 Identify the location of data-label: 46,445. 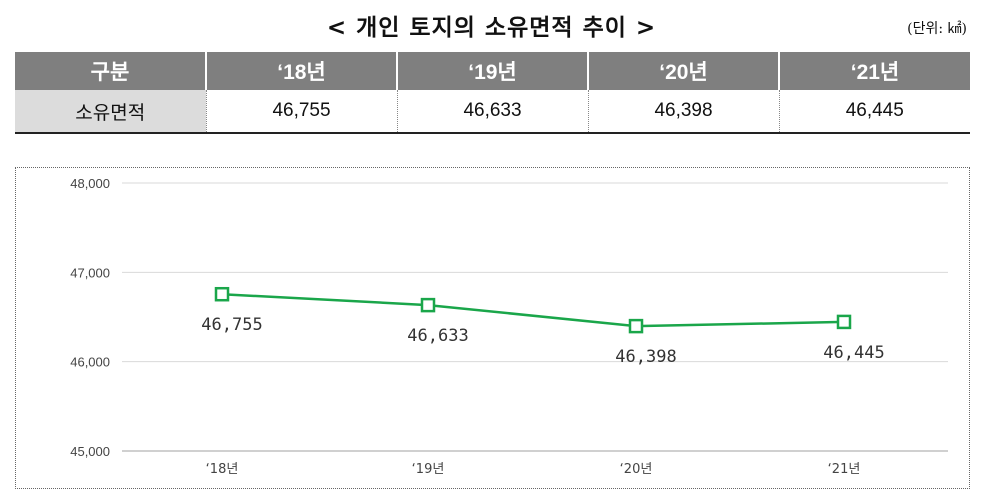
(853, 353).